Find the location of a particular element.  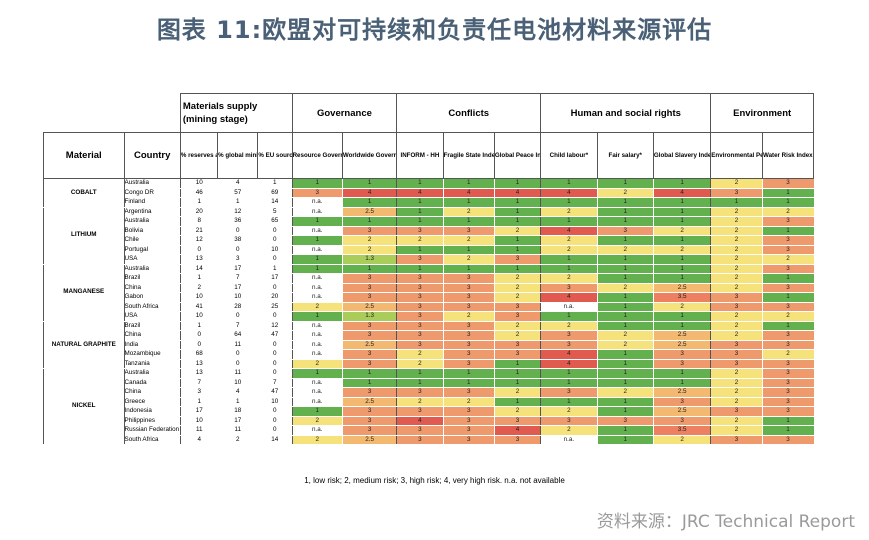

col-country: Country is located at coordinates (152, 155).